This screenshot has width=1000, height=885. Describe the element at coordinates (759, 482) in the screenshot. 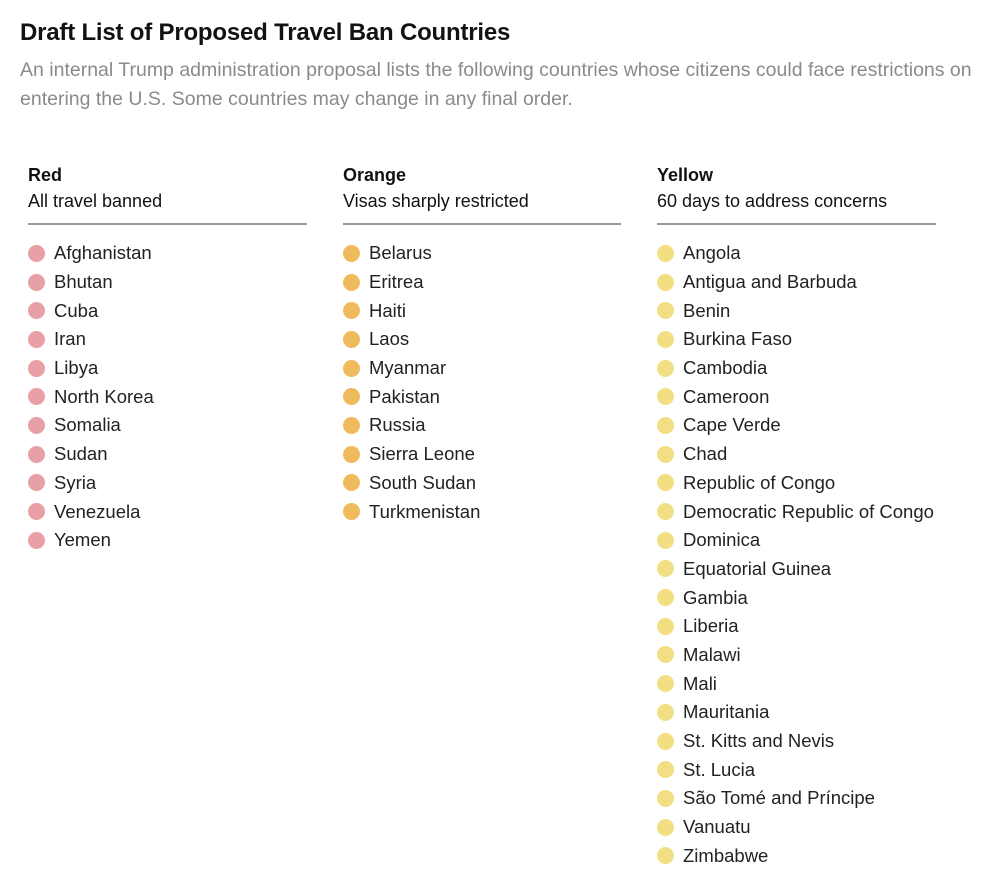

I see `country-name: Republic of Congo` at that location.